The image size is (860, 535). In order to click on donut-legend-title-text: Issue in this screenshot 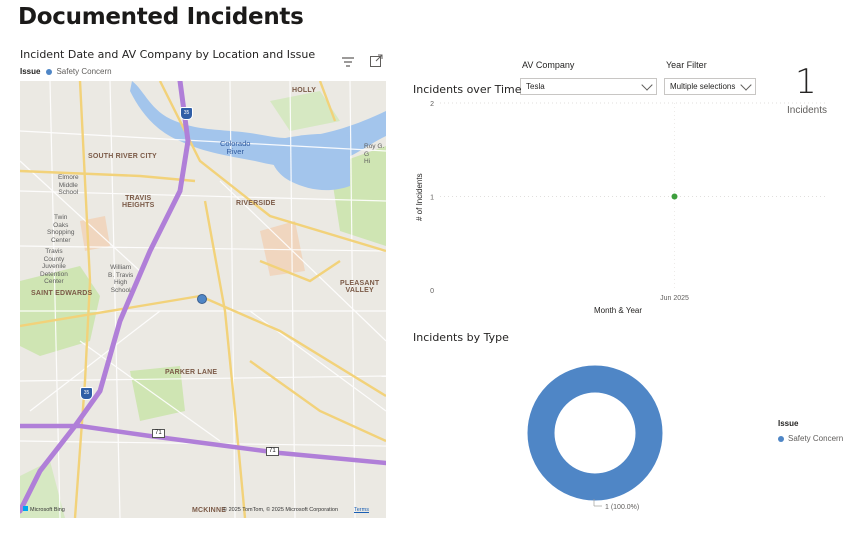, I will do `click(788, 423)`.